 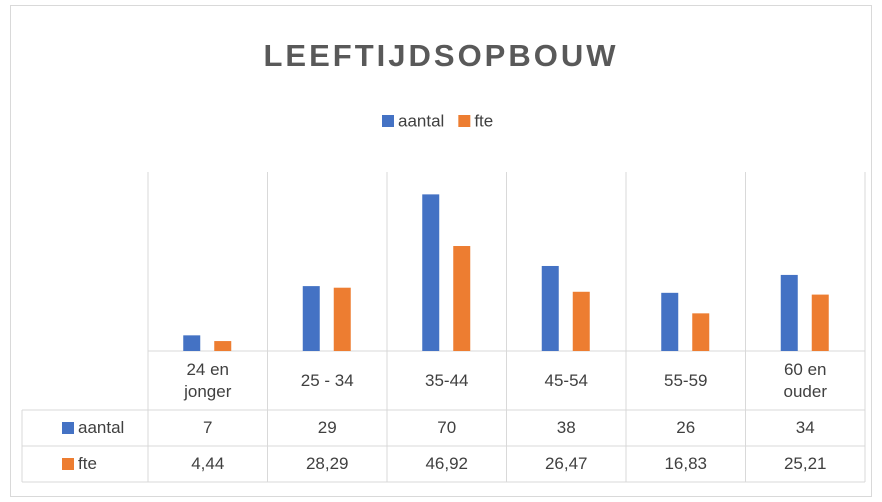 I want to click on category-label: 45-54, so click(x=567, y=380).